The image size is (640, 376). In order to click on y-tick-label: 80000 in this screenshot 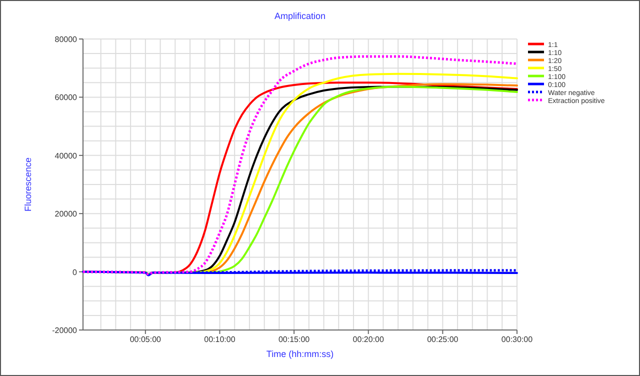, I will do `click(66, 39)`.